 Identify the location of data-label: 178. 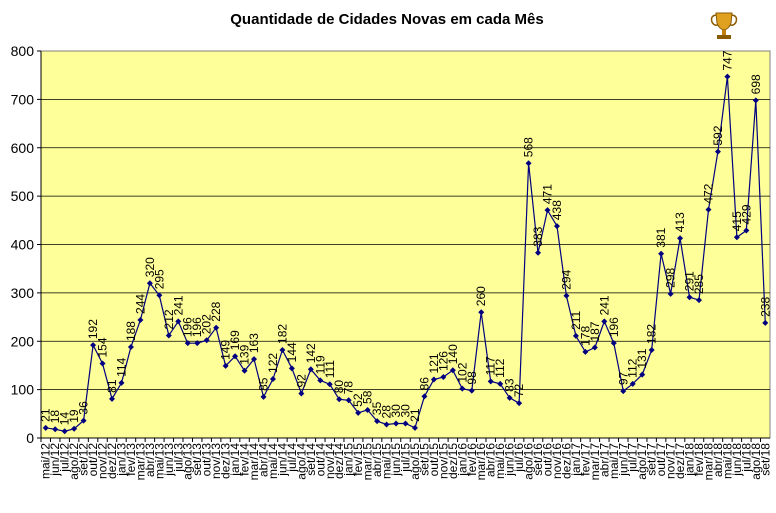
(585, 336).